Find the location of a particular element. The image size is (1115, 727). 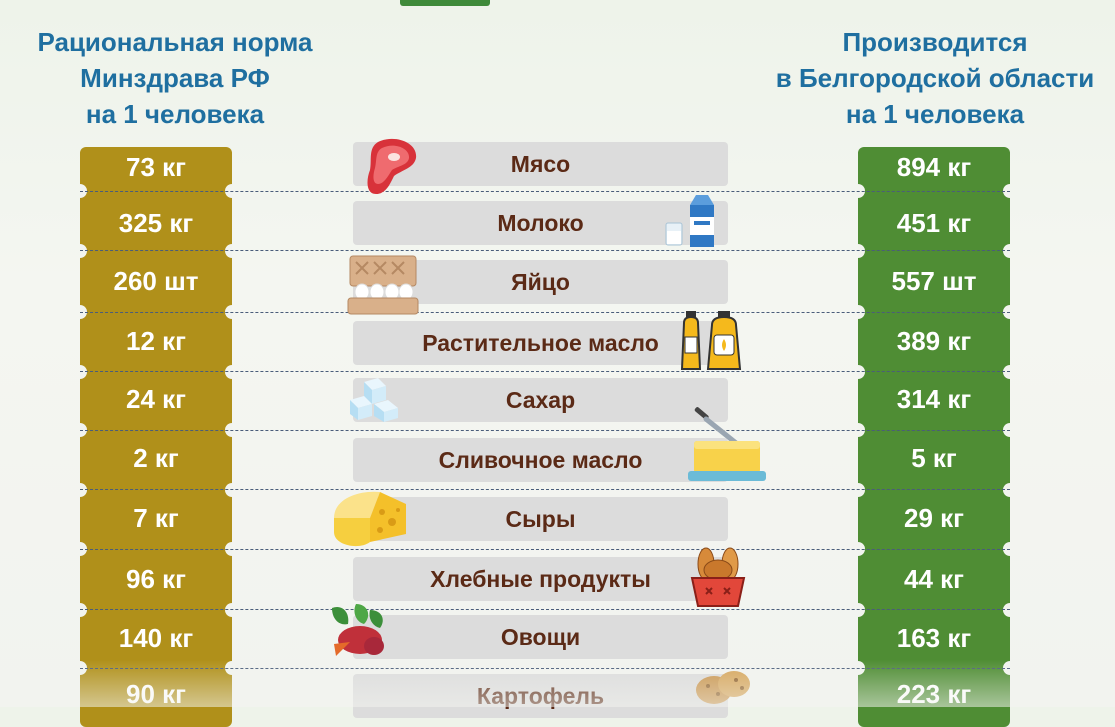

norm-header-line: Минздрава РФ is located at coordinates (175, 78).